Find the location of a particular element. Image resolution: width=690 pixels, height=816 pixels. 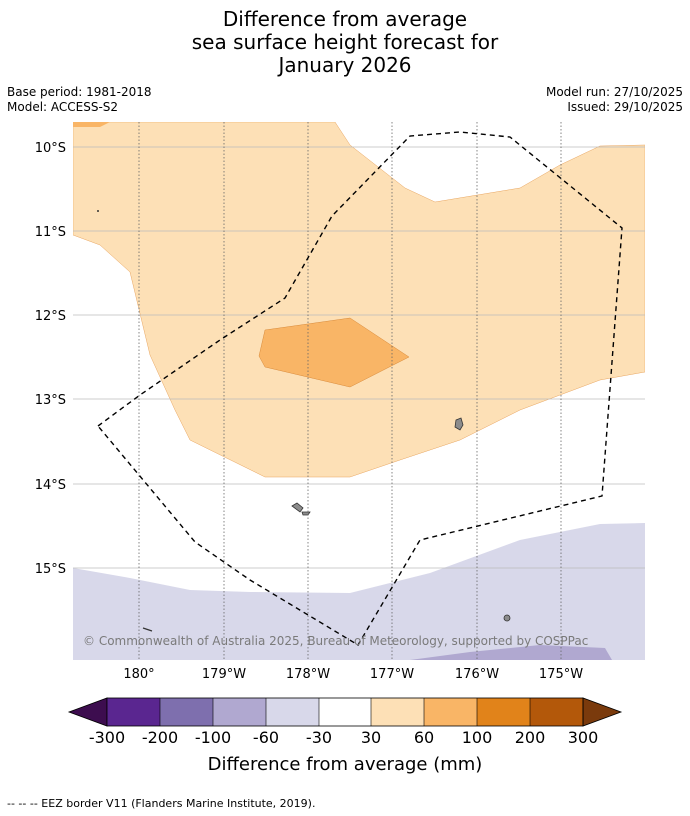

lon-label-179w: 179°W is located at coordinates (224, 674).